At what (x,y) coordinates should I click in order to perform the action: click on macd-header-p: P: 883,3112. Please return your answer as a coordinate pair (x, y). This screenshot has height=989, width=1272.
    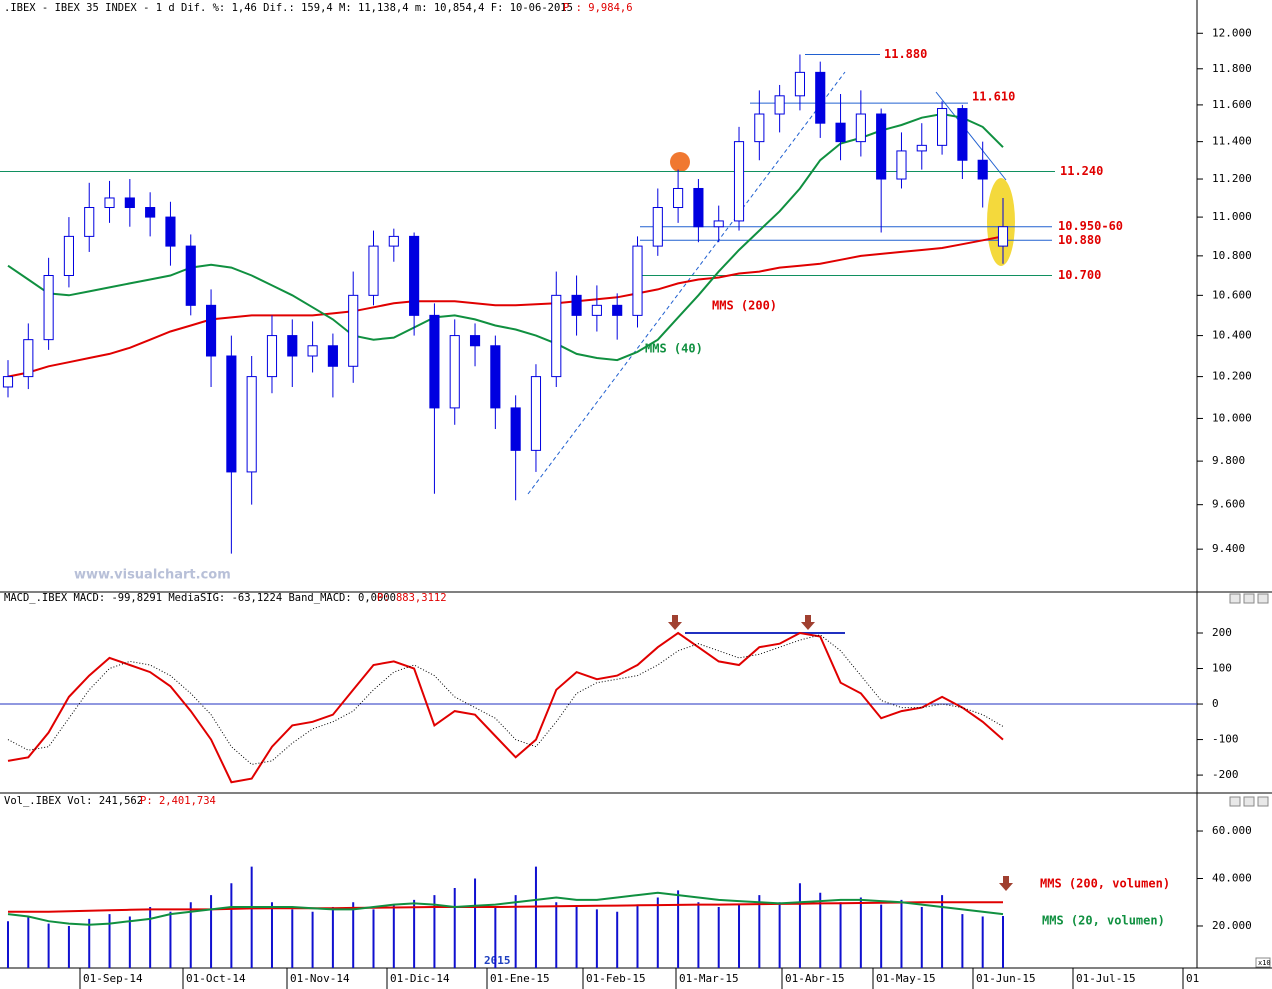
    Looking at the image, I should click on (412, 598).